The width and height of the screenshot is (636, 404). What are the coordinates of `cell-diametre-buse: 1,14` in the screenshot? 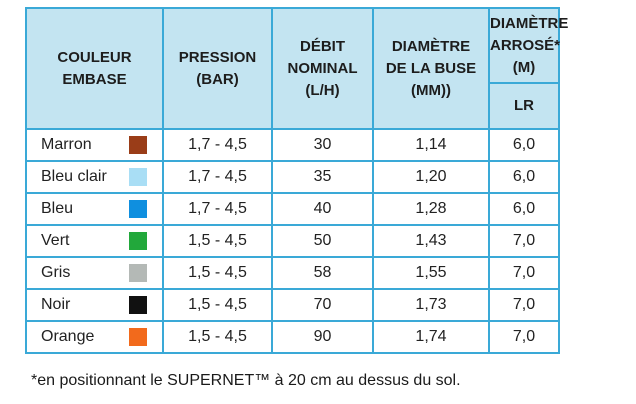 It's located at (431, 145).